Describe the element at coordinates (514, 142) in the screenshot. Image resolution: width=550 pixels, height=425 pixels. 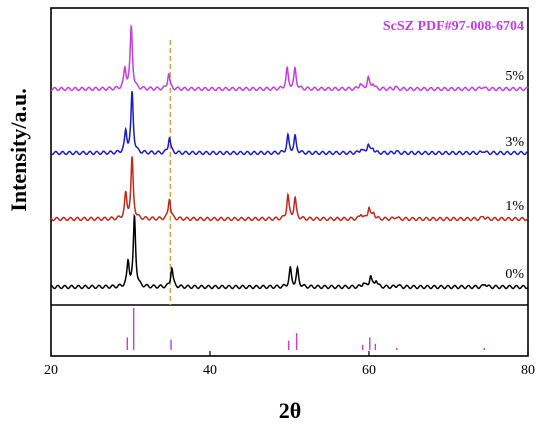
I see `series-label-3pct: 3%` at that location.